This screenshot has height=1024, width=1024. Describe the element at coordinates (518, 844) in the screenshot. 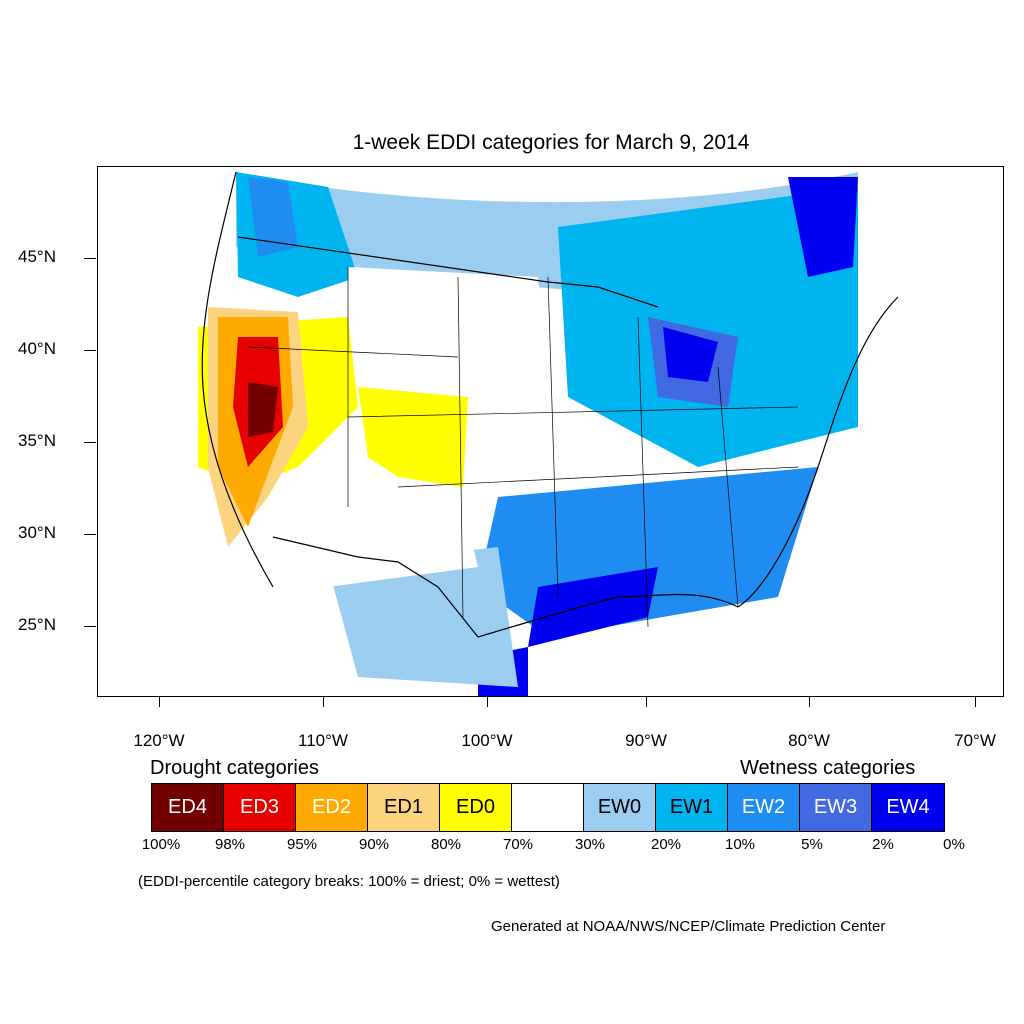

I see `pct-label: 70%` at that location.